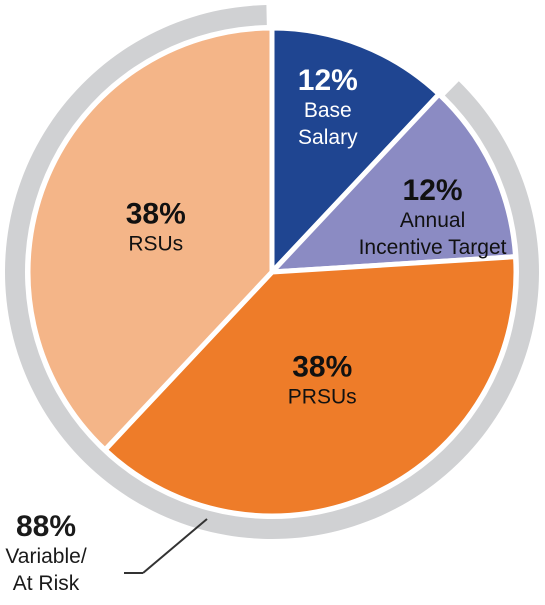 The image size is (545, 605). What do you see at coordinates (45, 556) in the screenshot?
I see `callout-label-line-1: Variable/` at bounding box center [45, 556].